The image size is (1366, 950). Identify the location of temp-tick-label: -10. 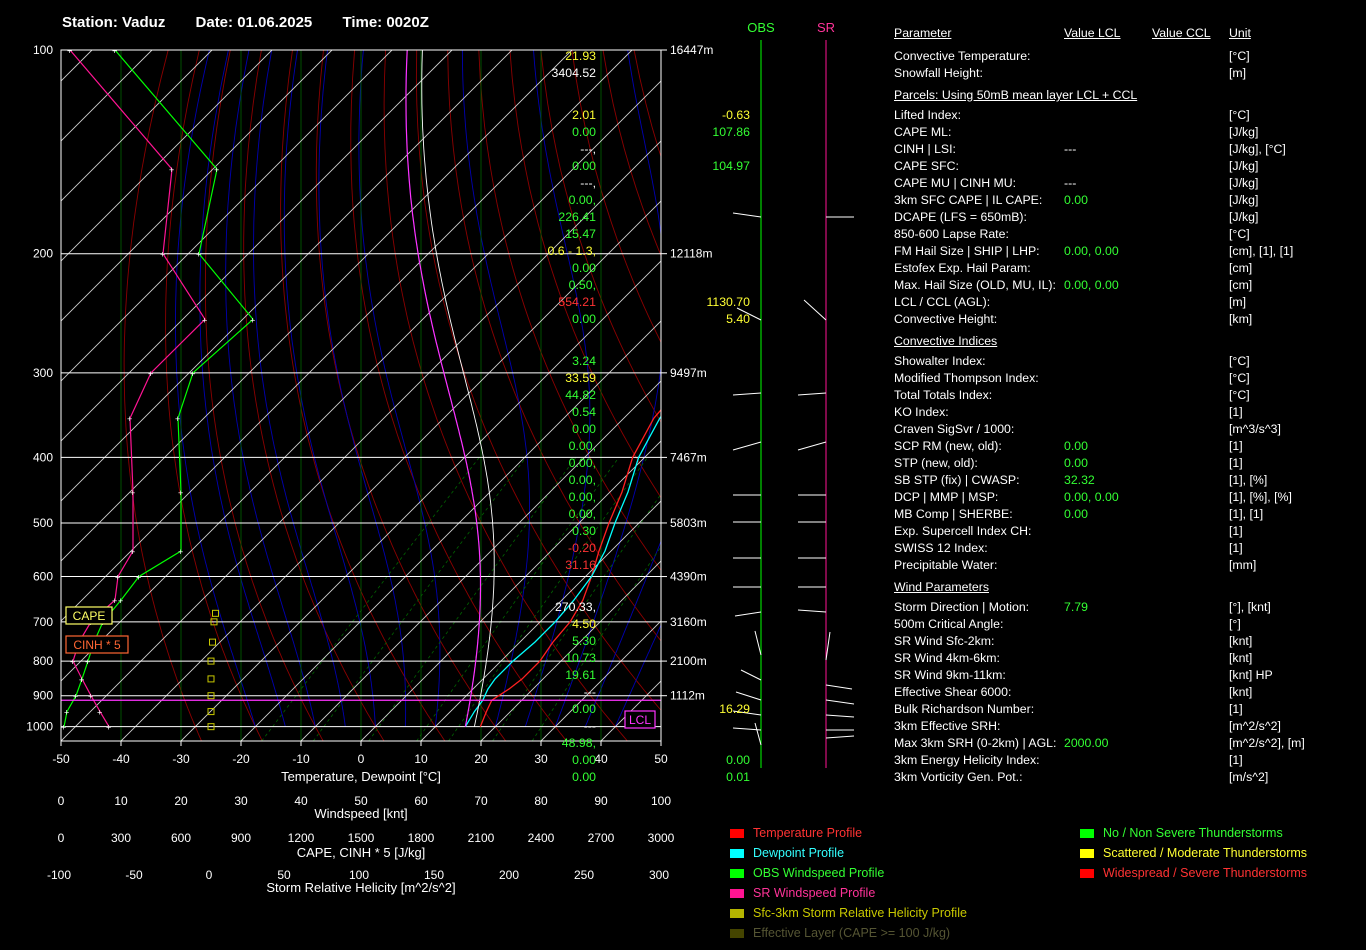
(301, 759).